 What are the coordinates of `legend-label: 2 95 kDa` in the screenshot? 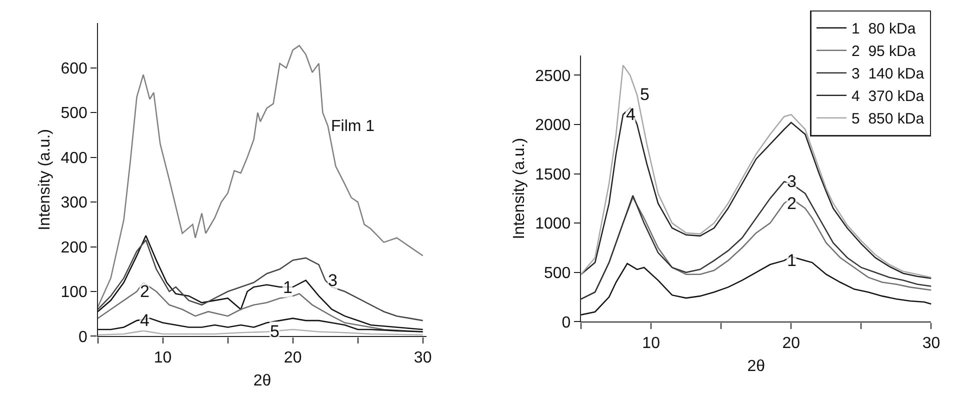 It's located at (884, 51).